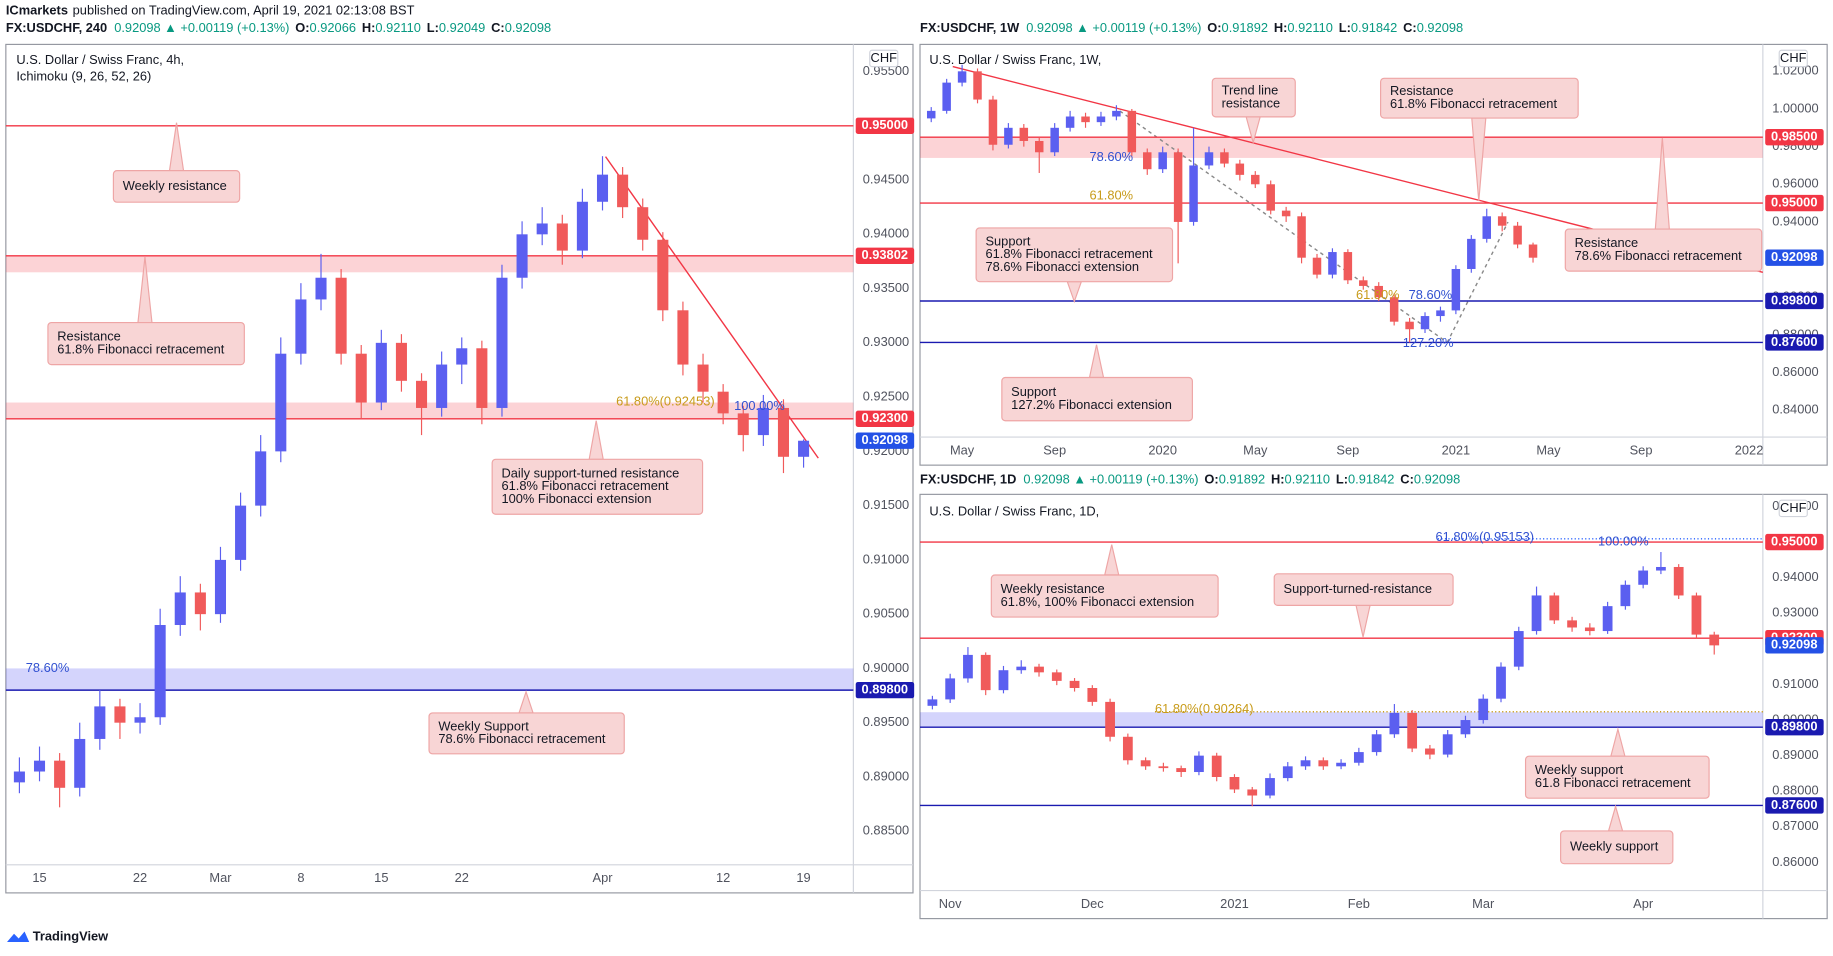 This screenshot has width=1833, height=956. Describe the element at coordinates (1278, 479) in the screenshot. I see `ohlc-key: H:` at that location.